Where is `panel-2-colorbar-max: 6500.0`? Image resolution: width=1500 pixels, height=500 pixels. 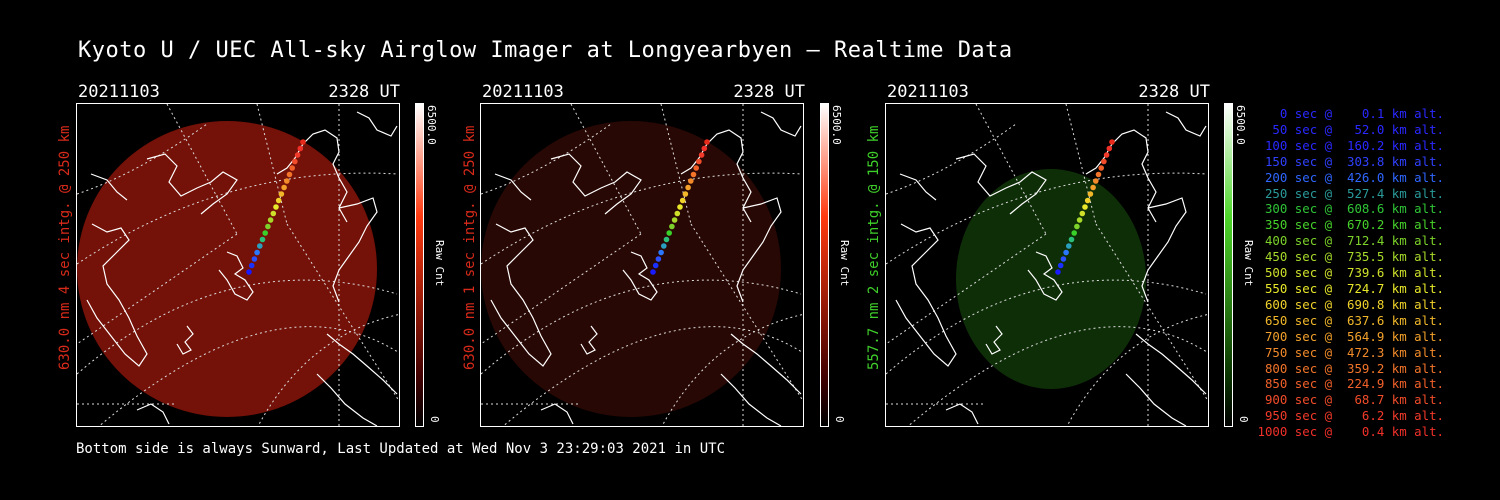
panel-2-colorbar-max: 6500.0 is located at coordinates (836, 125).